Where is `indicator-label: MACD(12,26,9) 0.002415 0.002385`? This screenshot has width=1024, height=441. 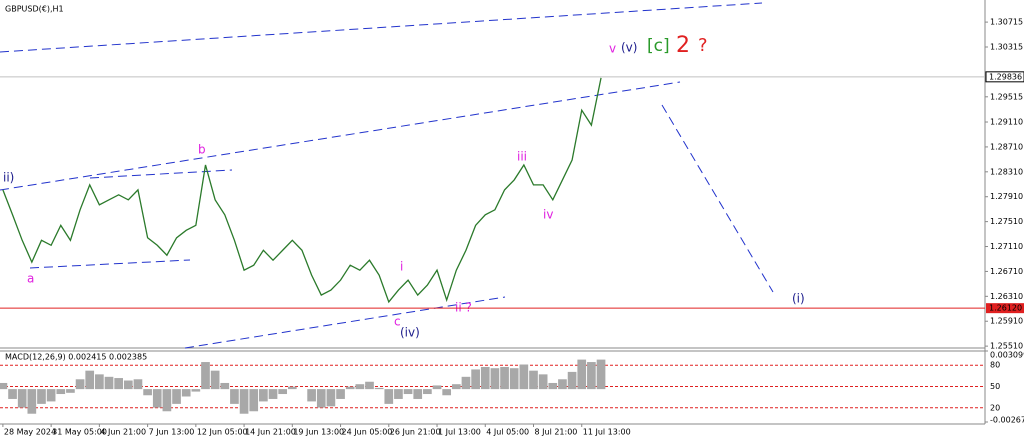
indicator-label: MACD(12,26,9) 0.002415 0.002385 is located at coordinates (76, 357).